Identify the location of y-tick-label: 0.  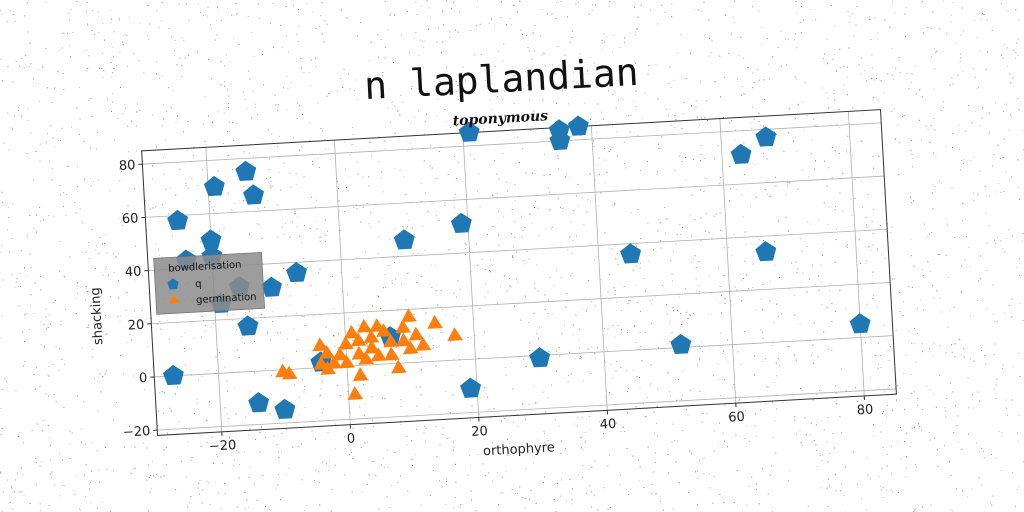
(143, 378).